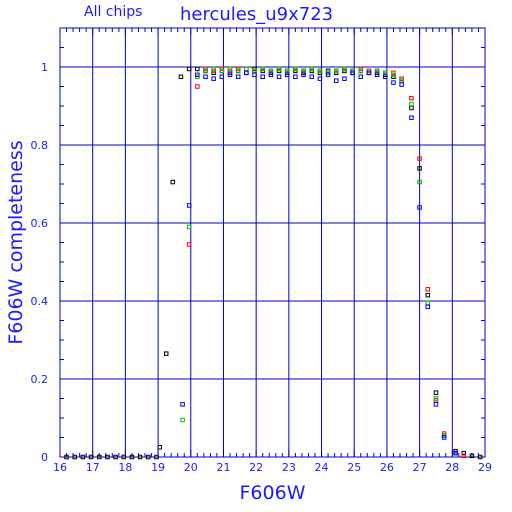  What do you see at coordinates (420, 467) in the screenshot?
I see `x-tick-label: 27` at bounding box center [420, 467].